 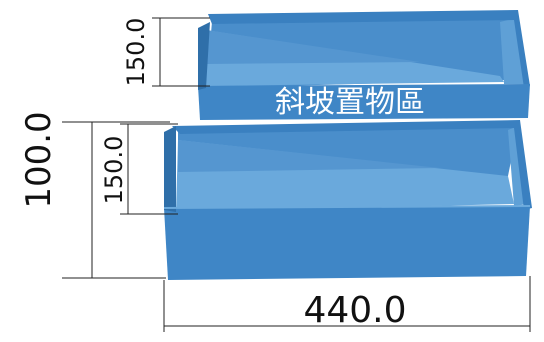 What do you see at coordinates (170, 169) in the screenshot?
I see `lower-tray-left` at bounding box center [170, 169].